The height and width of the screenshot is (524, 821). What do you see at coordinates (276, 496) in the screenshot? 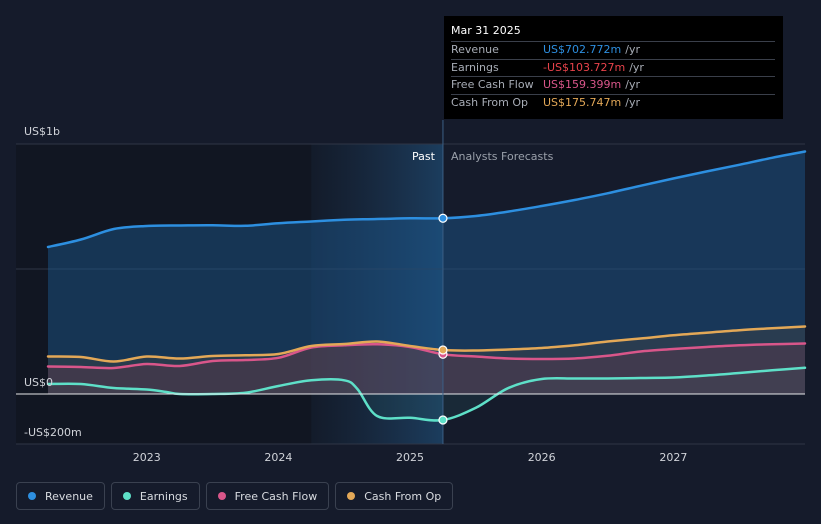
I see `legend-label: Free Cash Flow` at bounding box center [276, 496].